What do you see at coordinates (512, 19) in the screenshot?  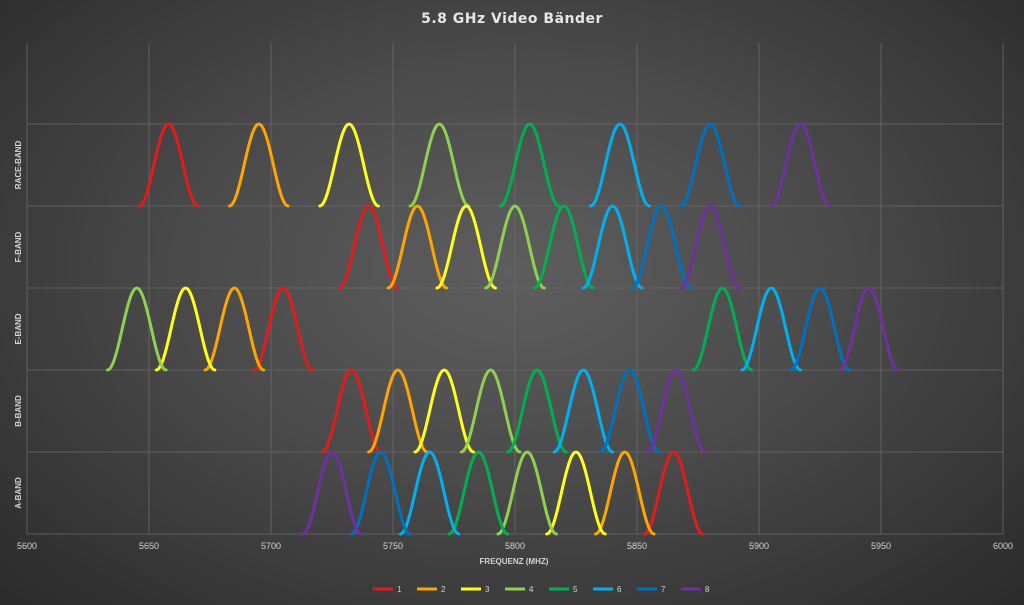 I see `chart-title: 5.8 GHz Video Bänder` at bounding box center [512, 19].